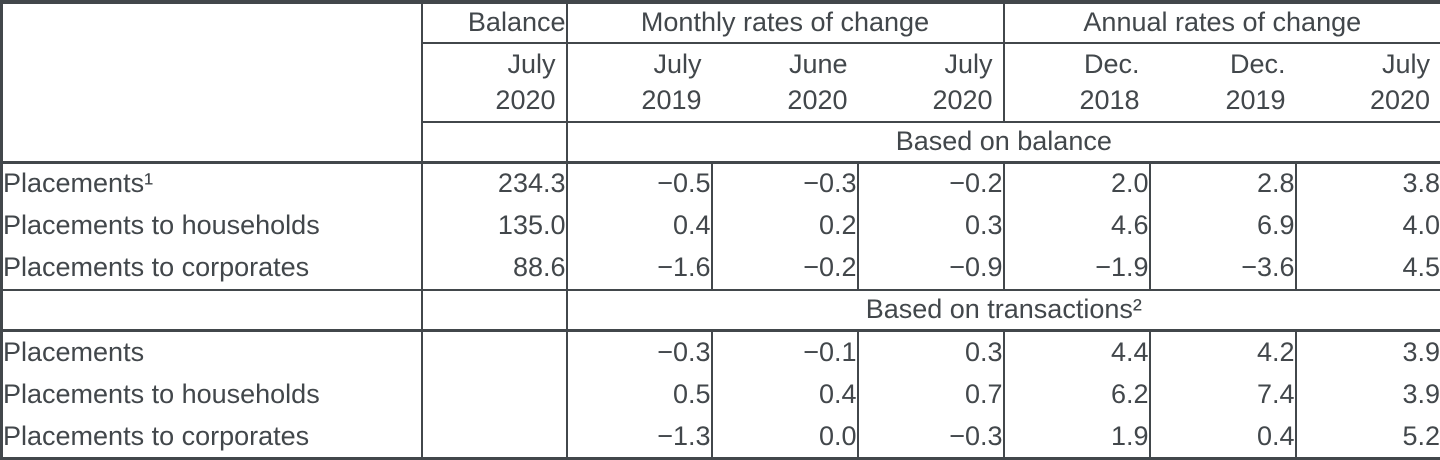 Image resolution: width=1440 pixels, height=460 pixels. Describe the element at coordinates (1367, 82) in the screenshot. I see `subheader-annual-3: July 2020` at that location.